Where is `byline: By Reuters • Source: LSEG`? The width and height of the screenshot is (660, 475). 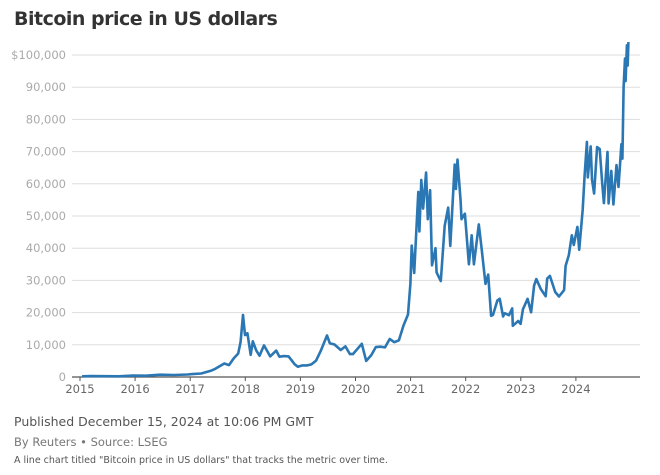 byline: By Reuters • Source: LSEG is located at coordinates (91, 442).